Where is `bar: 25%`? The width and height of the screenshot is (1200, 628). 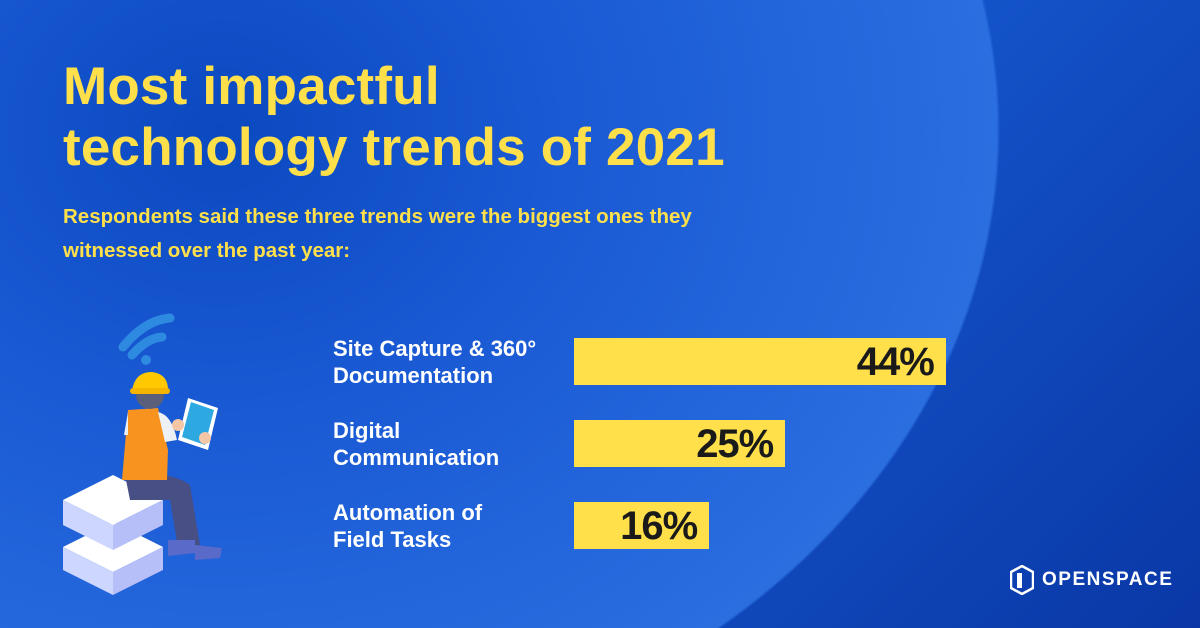
bar: 25% is located at coordinates (680, 443).